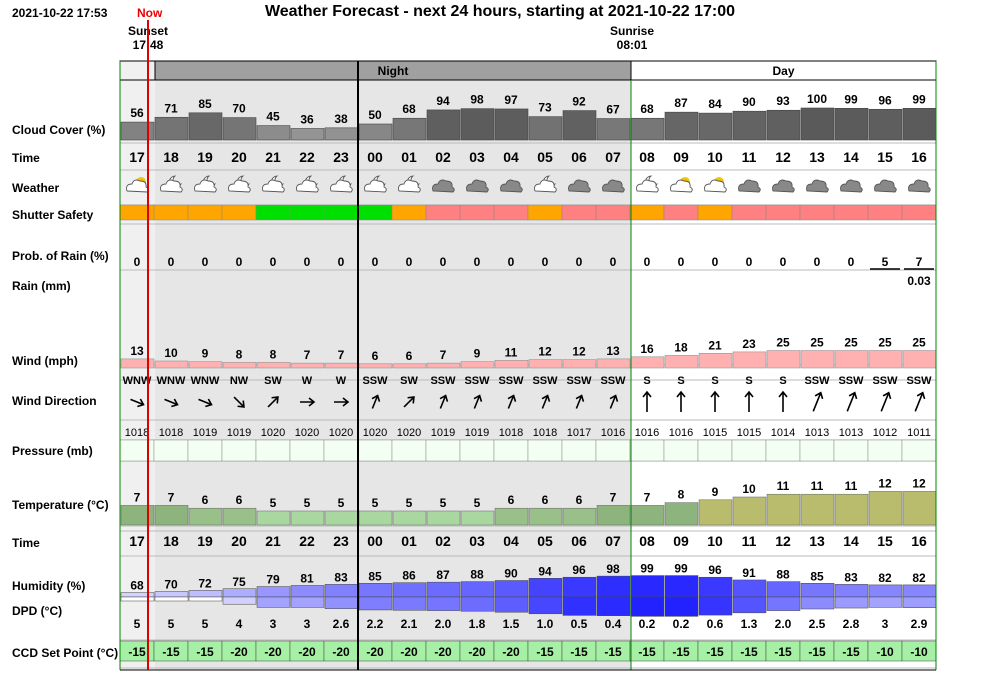 The width and height of the screenshot is (1000, 680). I want to click on humidity-value: 85, so click(817, 576).